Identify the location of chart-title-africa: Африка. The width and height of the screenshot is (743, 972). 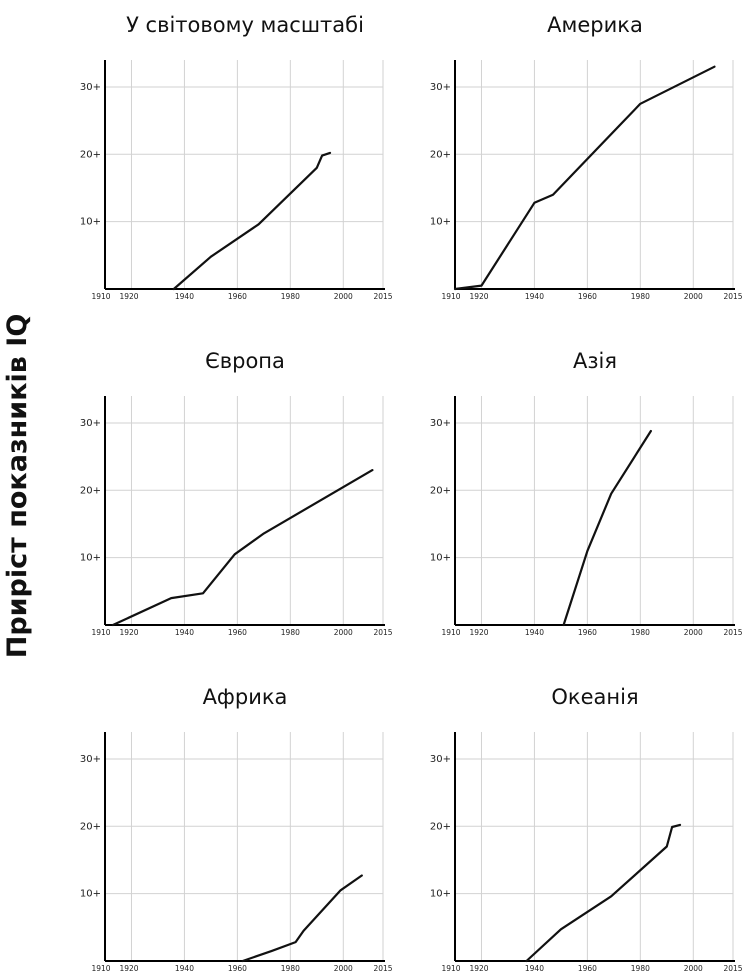
(245, 697).